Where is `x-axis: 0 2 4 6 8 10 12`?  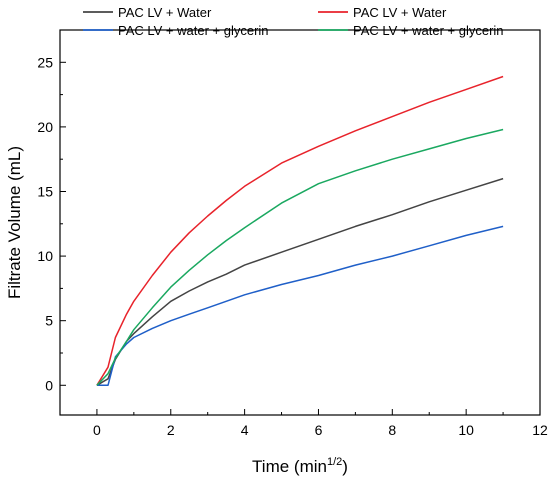
x-axis: 0 2 4 6 8 10 12 is located at coordinates (303, 423).